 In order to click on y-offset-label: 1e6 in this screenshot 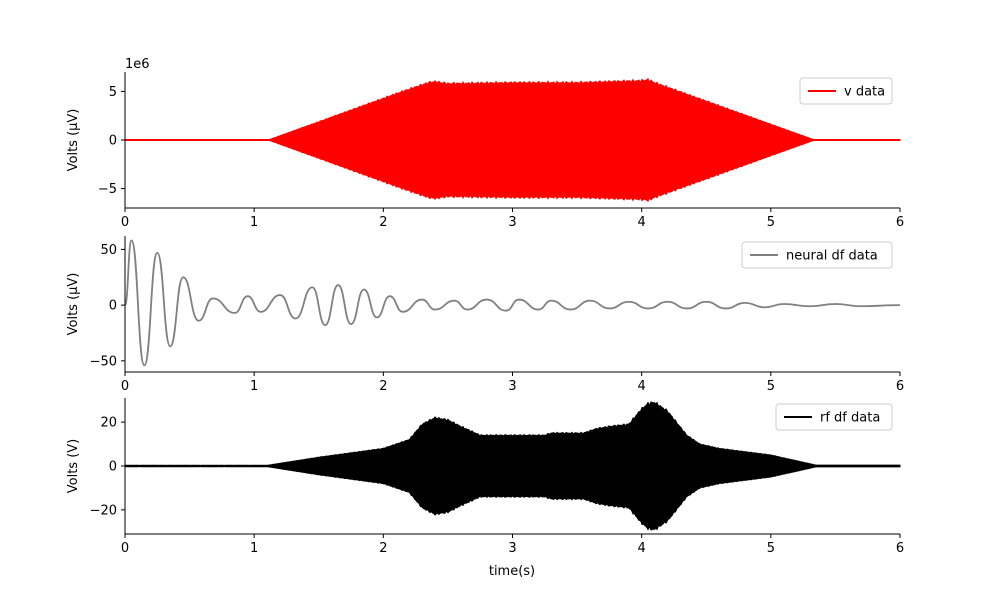, I will do `click(137, 64)`.